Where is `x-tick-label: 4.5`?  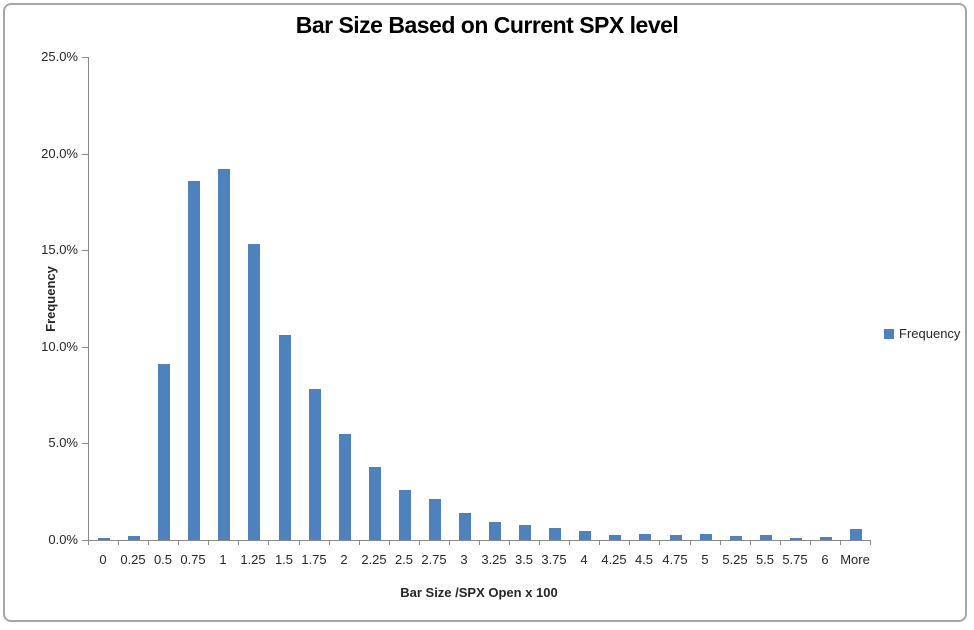
x-tick-label: 4.5 is located at coordinates (644, 559).